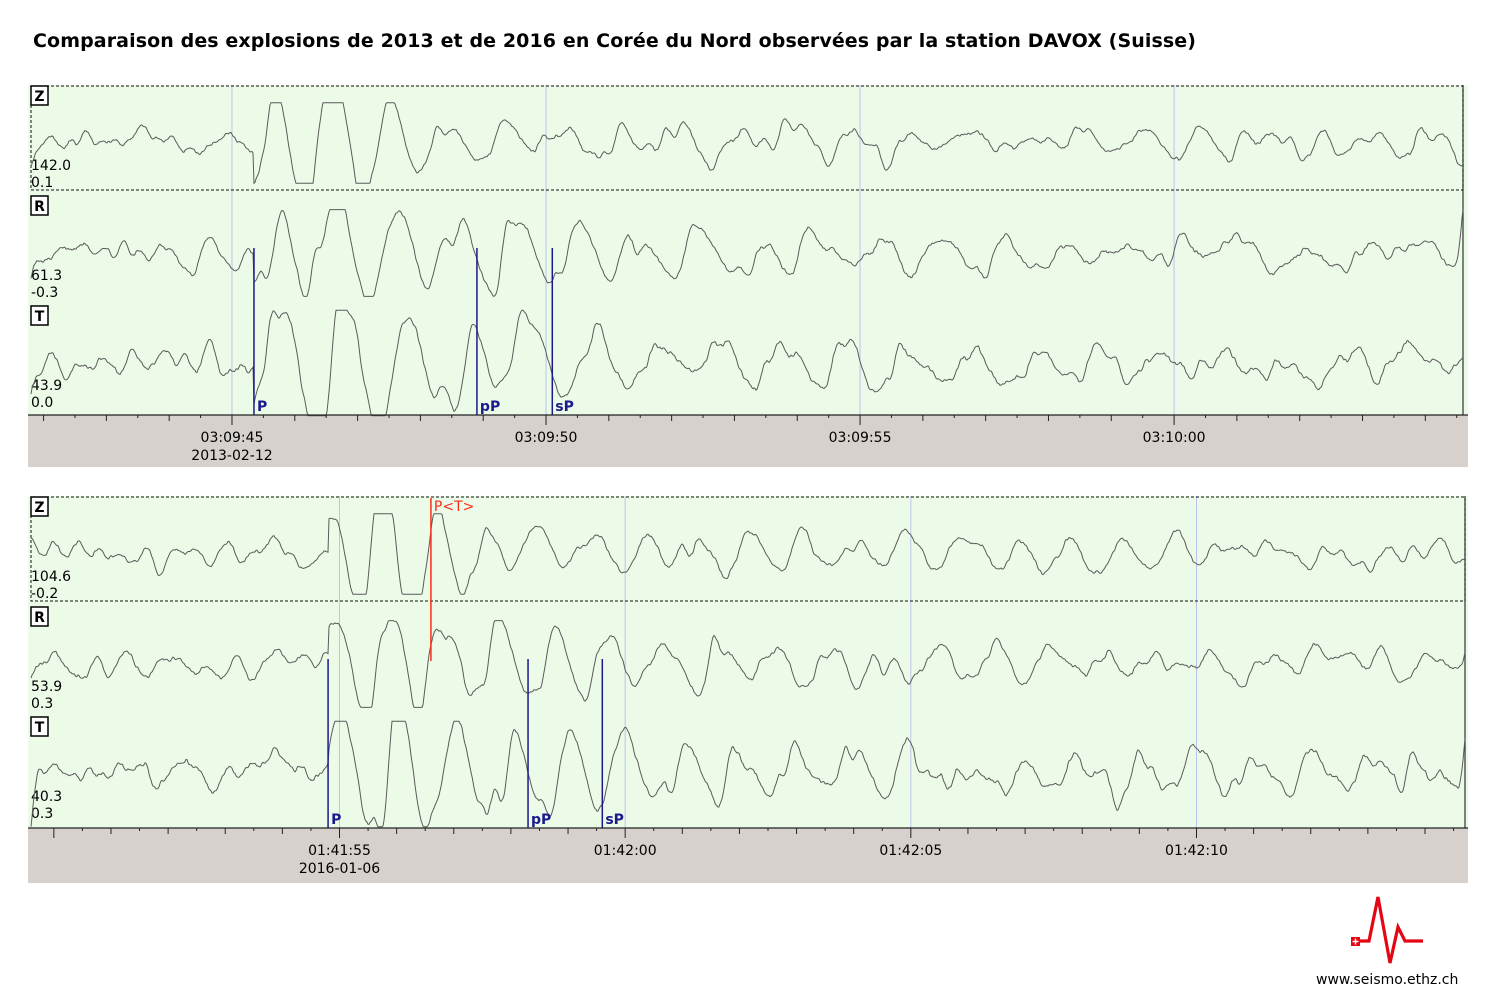 The image size is (1500, 1000). I want to click on tick-label: 03:09:50, so click(546, 438).